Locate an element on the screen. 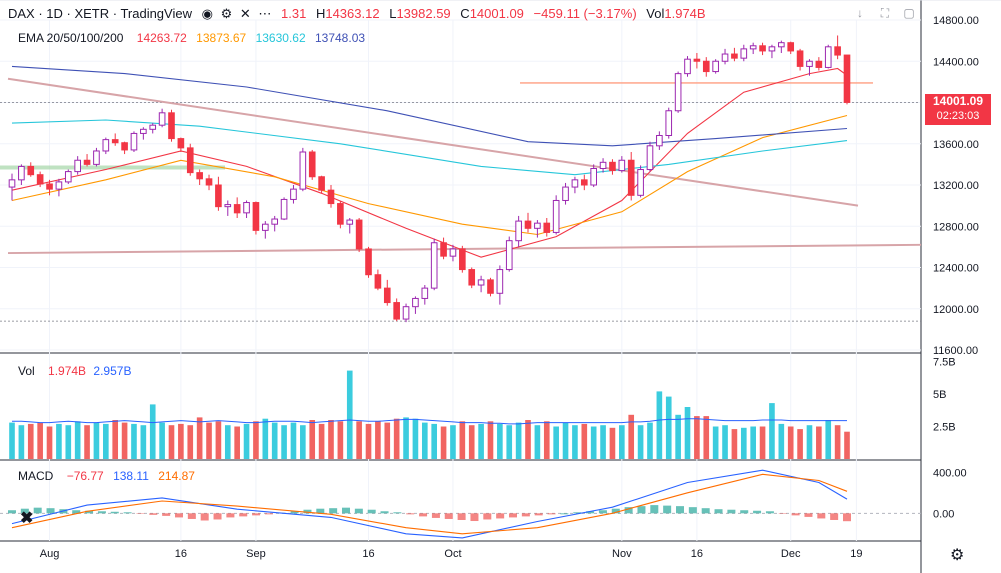 The height and width of the screenshot is (573, 1001). gear-icon: ⚙ is located at coordinates (957, 555).